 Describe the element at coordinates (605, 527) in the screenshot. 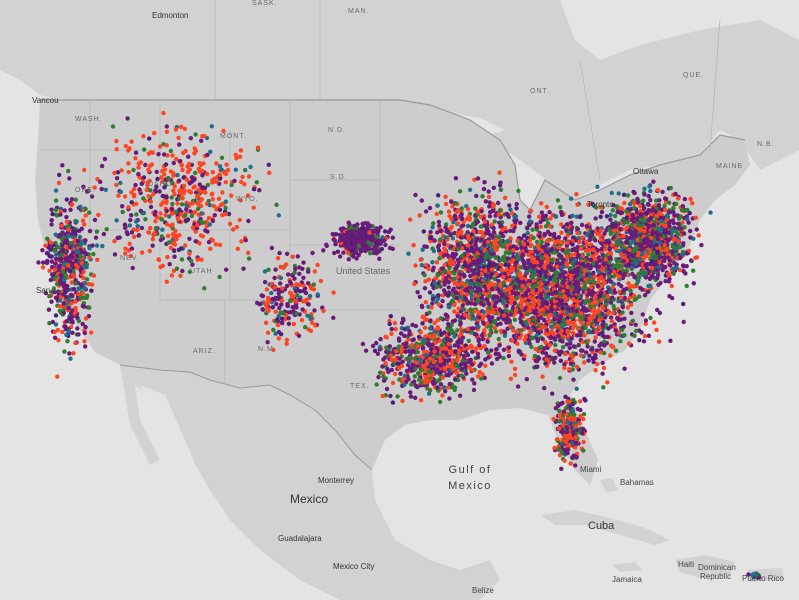

I see `cuba` at that location.